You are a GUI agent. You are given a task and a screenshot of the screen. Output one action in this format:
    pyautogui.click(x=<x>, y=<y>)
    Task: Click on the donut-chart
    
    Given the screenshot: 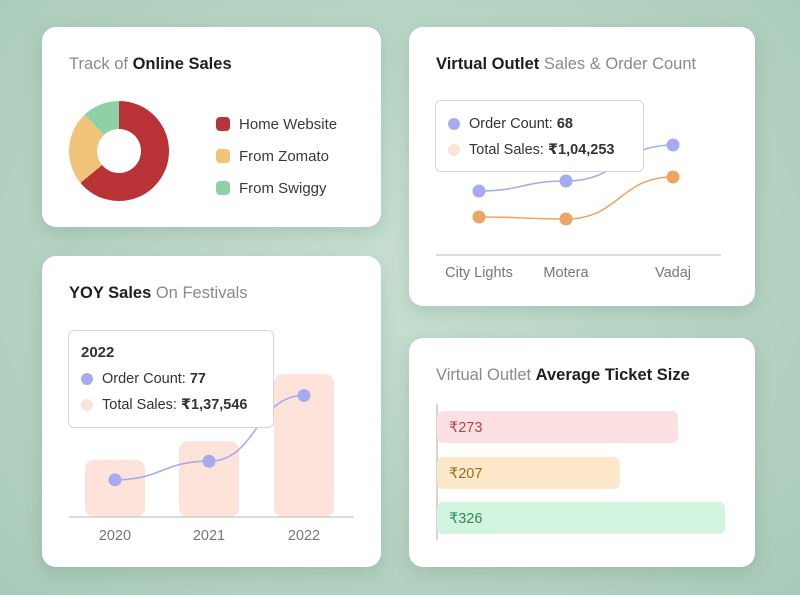 What is the action you would take?
    pyautogui.click(x=119, y=151)
    